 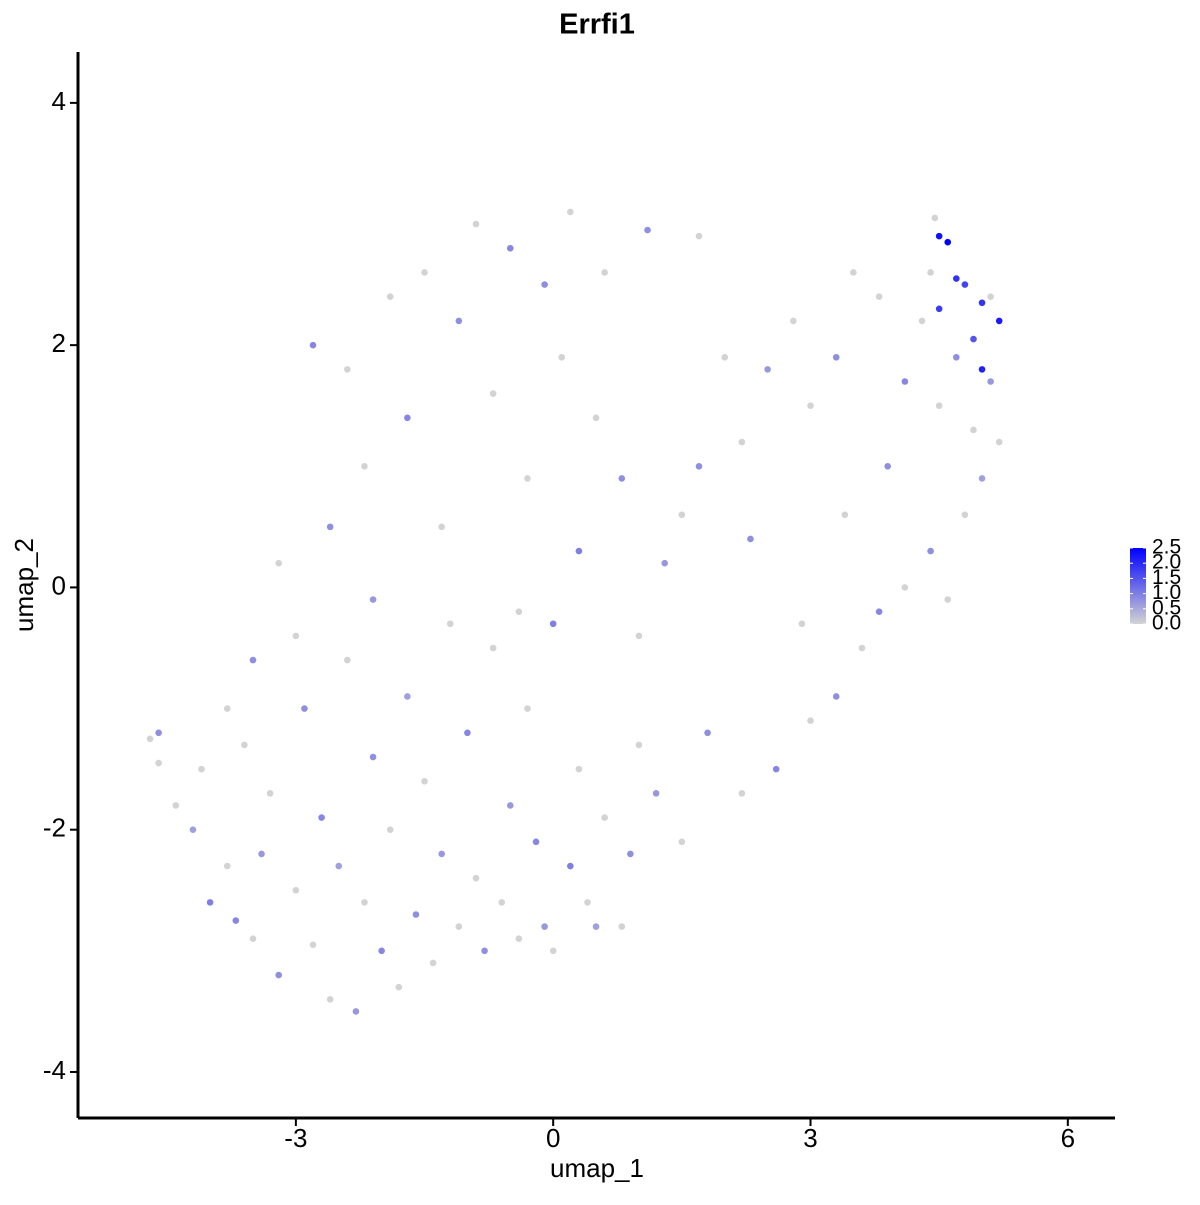 I want to click on colorbar-label: 2.5, so click(x=1166, y=547).